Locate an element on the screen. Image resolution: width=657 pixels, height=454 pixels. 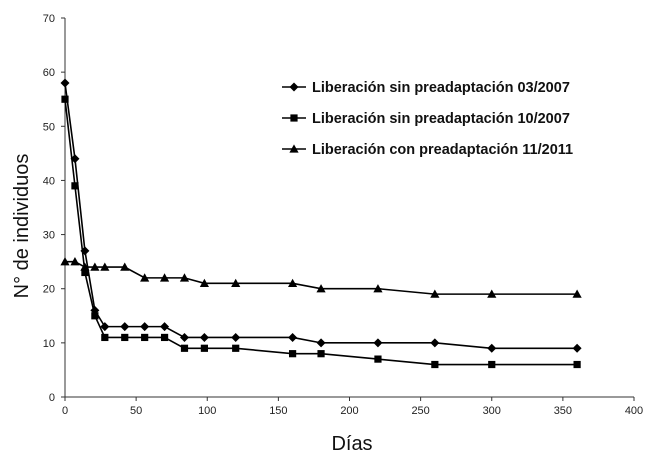
y-axis-ticks: 0 10 20 30 40 50 60 70 is located at coordinates (54, 208).